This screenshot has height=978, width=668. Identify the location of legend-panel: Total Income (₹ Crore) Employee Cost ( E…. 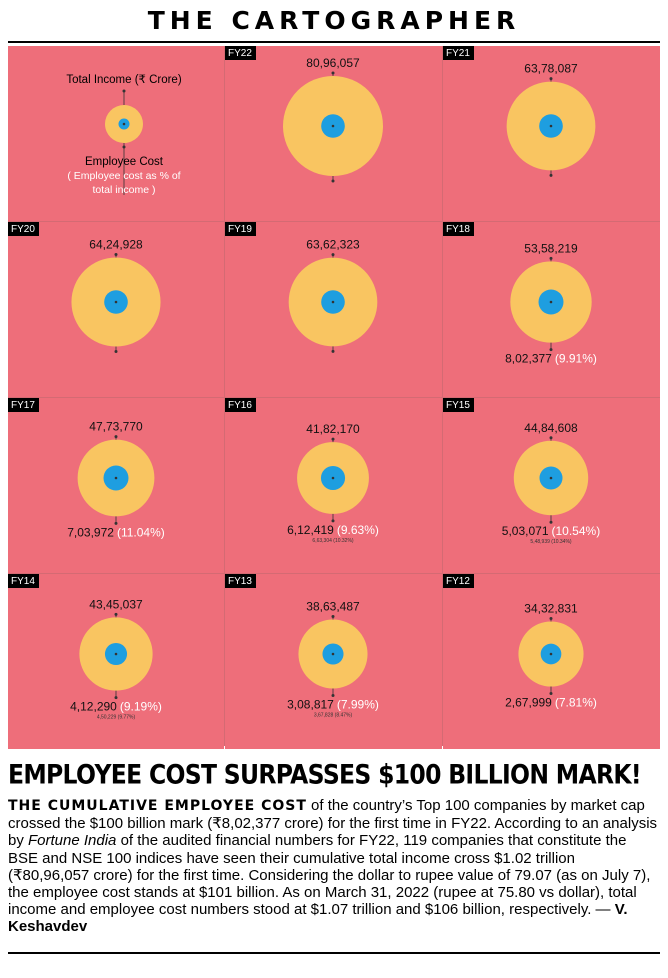
(116, 133).